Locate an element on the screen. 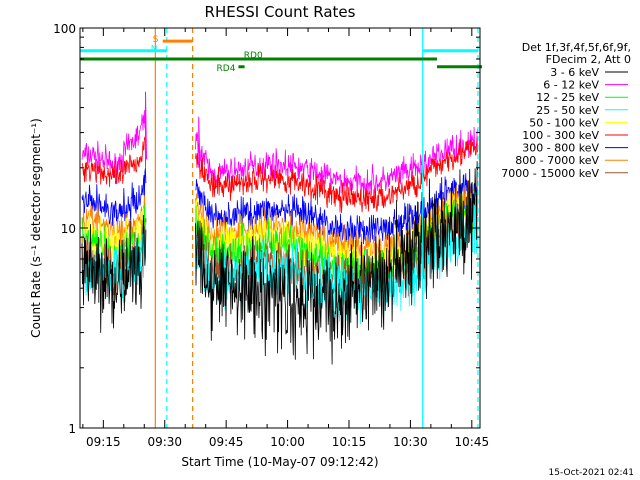 This screenshot has width=640, height=480. flag-label-rd0: RD0 is located at coordinates (253, 56).